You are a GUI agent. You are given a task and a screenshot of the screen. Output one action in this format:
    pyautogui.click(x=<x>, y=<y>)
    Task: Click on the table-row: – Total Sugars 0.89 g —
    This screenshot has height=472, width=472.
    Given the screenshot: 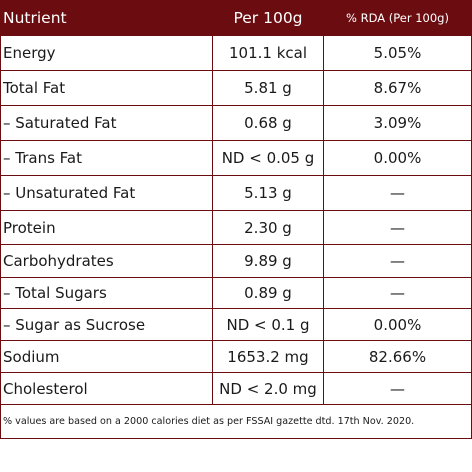 What is the action you would take?
    pyautogui.click(x=236, y=293)
    